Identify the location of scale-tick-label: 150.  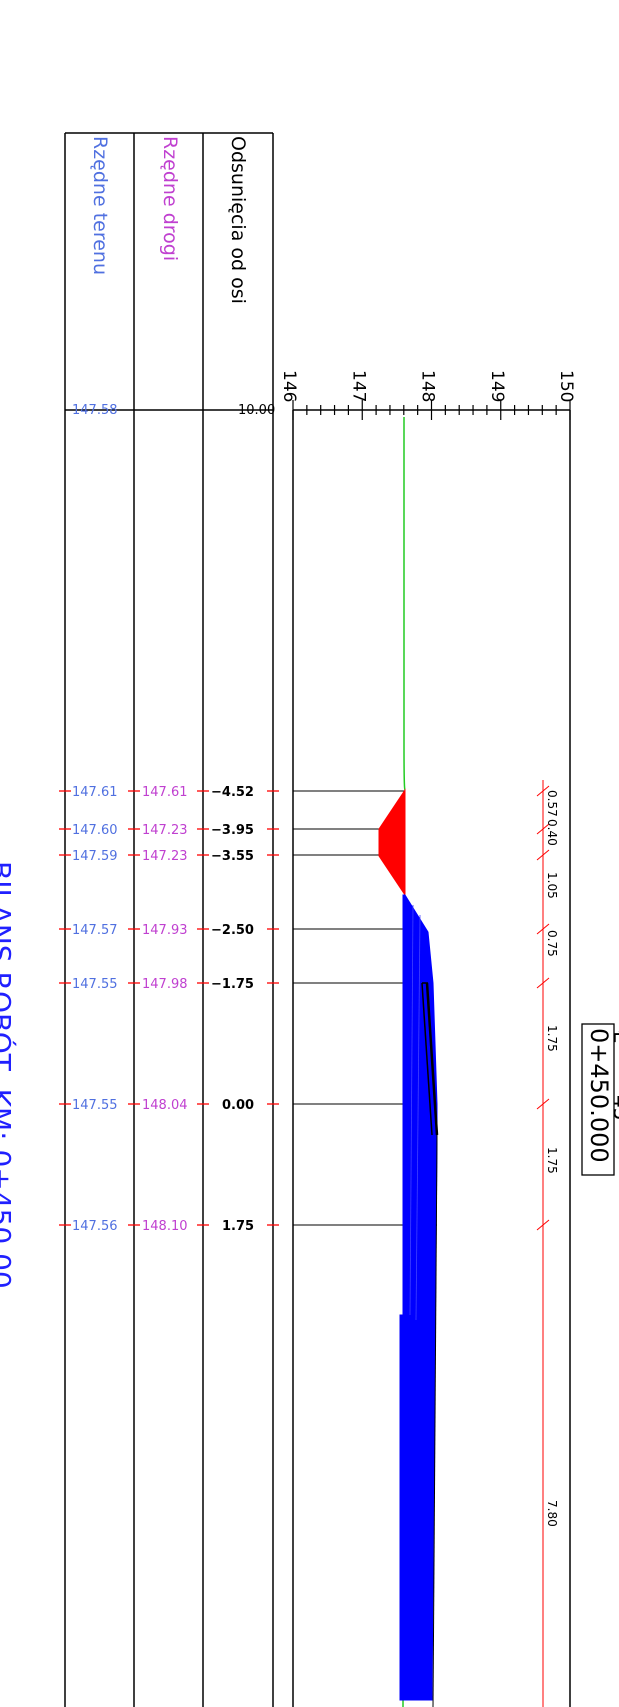
(566, 386).